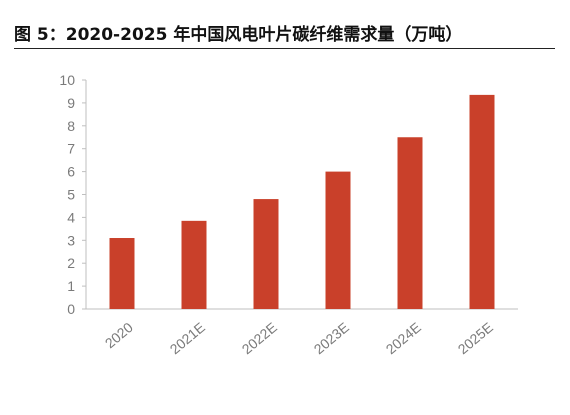 The height and width of the screenshot is (415, 570). Describe the element at coordinates (238, 35) in the screenshot. I see `chart-title: 图 5：2020-2025 年中国风电叶片碳纤维需求量（万吨）` at that location.